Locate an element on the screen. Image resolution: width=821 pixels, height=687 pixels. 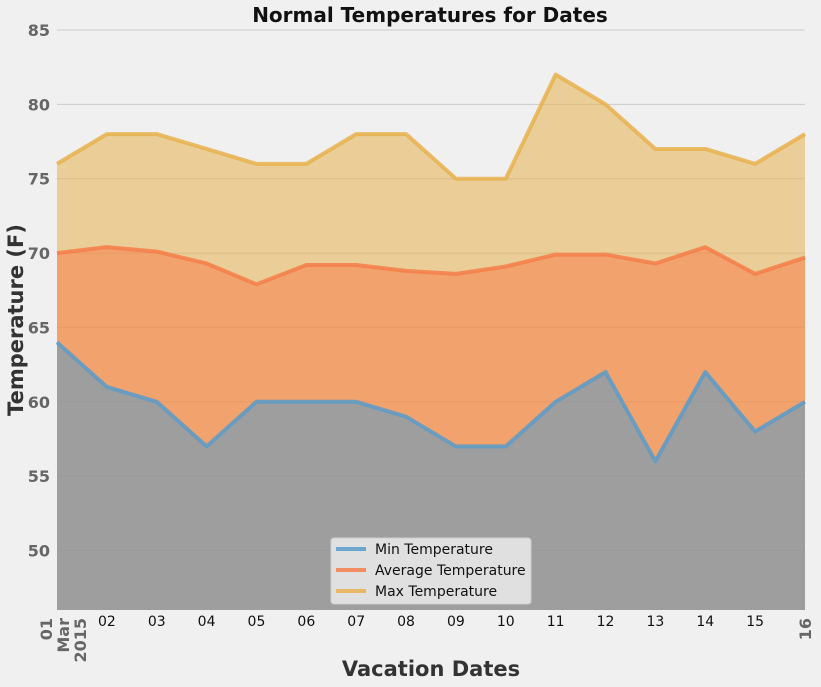
x-tick-label: 12 is located at coordinates (606, 622).